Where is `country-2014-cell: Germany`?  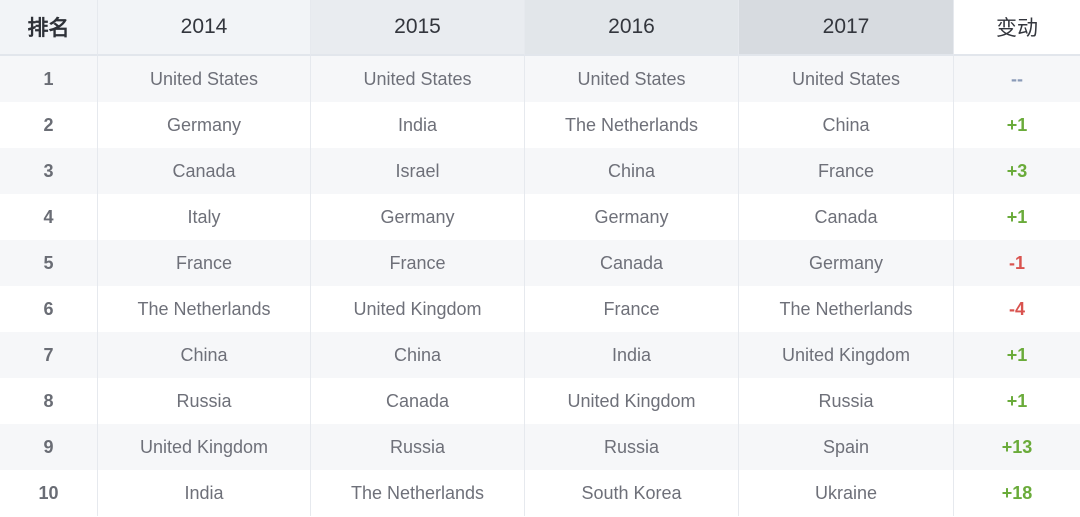 country-2014-cell: Germany is located at coordinates (204, 125).